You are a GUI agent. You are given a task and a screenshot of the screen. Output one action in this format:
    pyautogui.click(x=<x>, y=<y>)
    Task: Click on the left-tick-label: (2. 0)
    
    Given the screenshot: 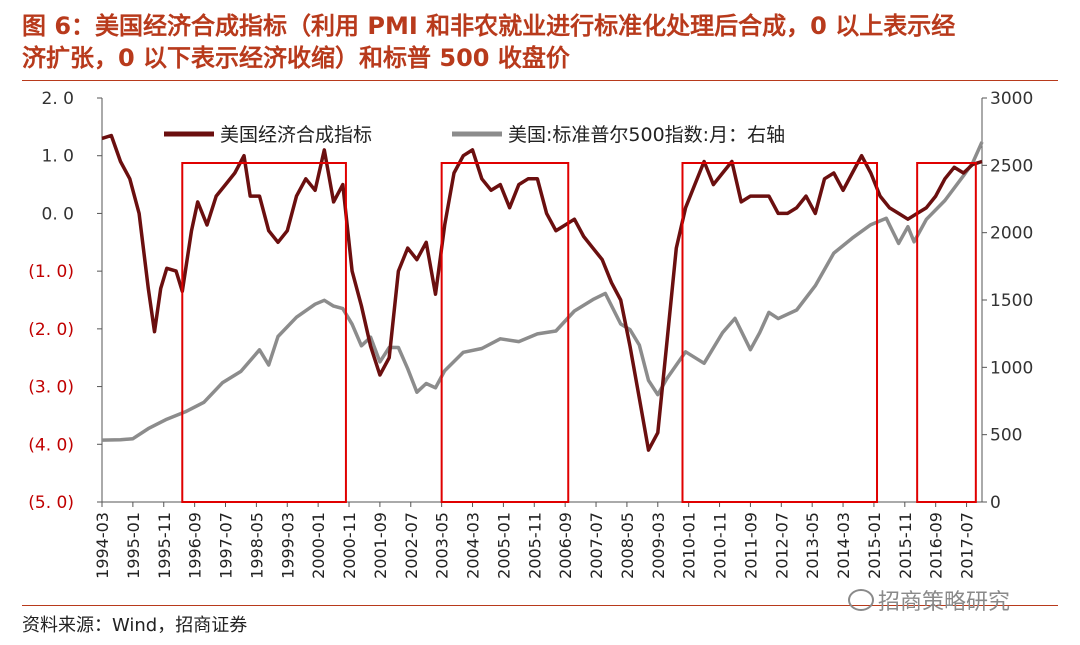 What is the action you would take?
    pyautogui.click(x=51, y=330)
    